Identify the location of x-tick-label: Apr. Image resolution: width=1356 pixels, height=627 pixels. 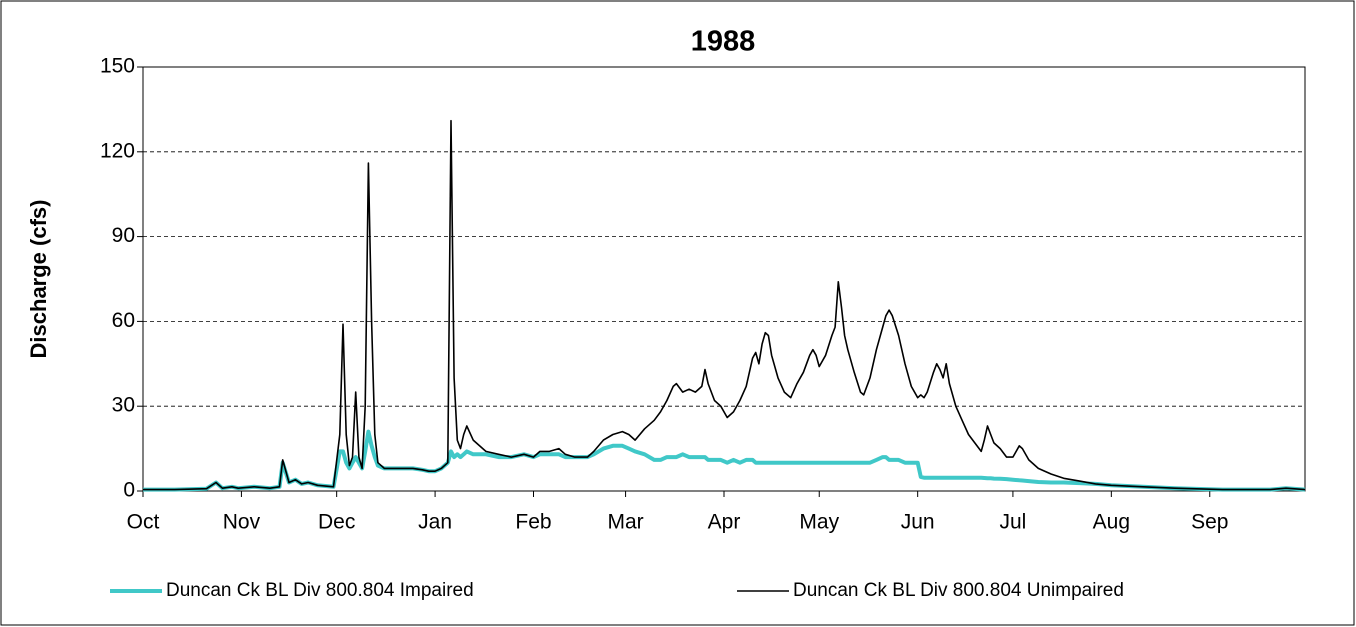
(724, 522).